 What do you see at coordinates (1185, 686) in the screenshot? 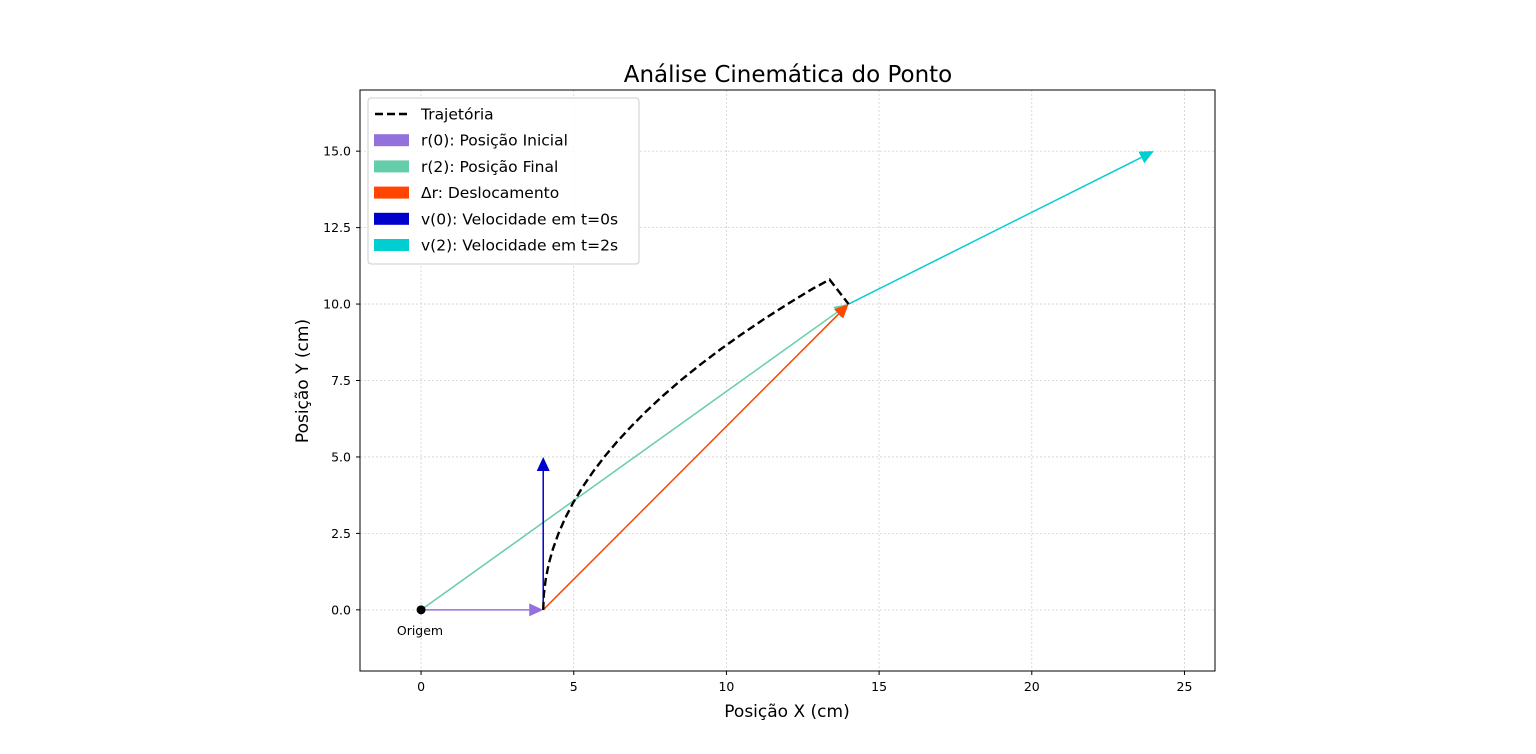
I see `x-tick-label: 25` at bounding box center [1185, 686].